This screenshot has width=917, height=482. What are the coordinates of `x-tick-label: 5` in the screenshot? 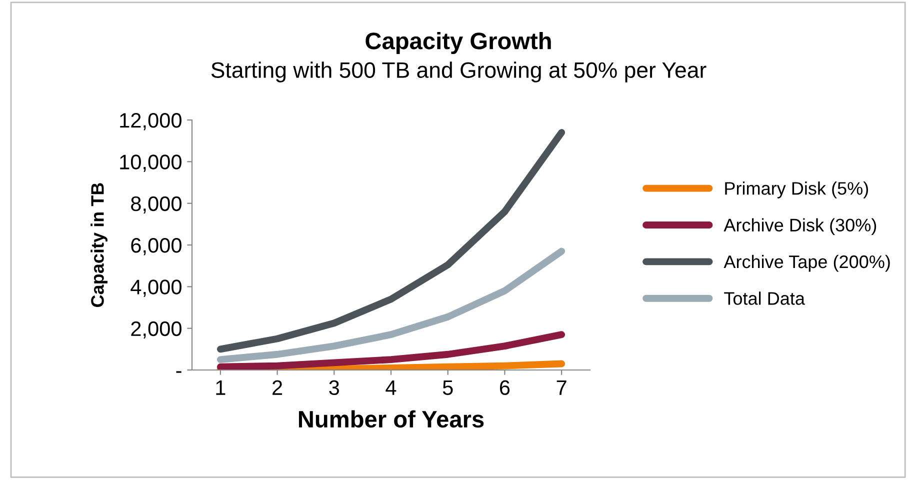 It's located at (447, 388).